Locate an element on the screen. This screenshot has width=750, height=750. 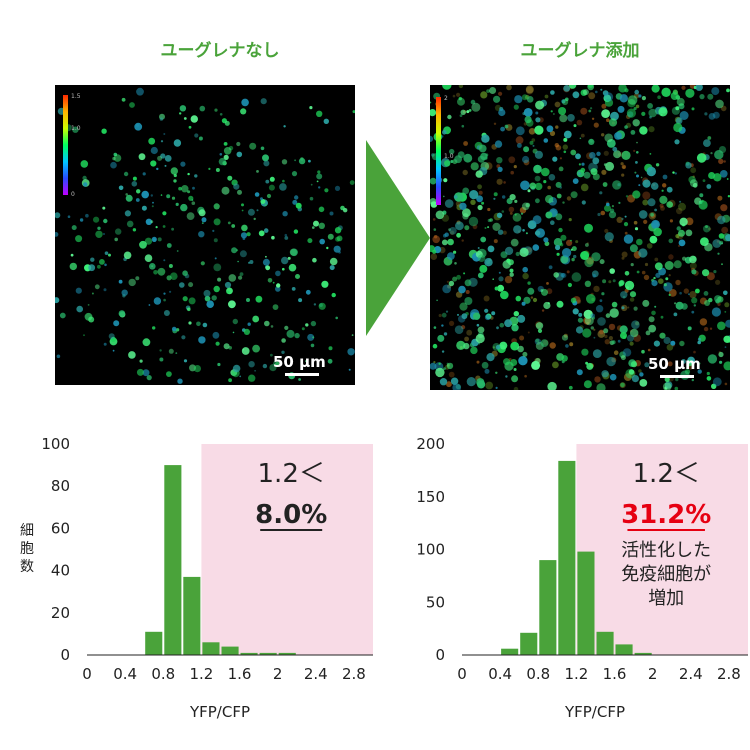
colorbar-tick: 0 is located at coordinates (73, 194).